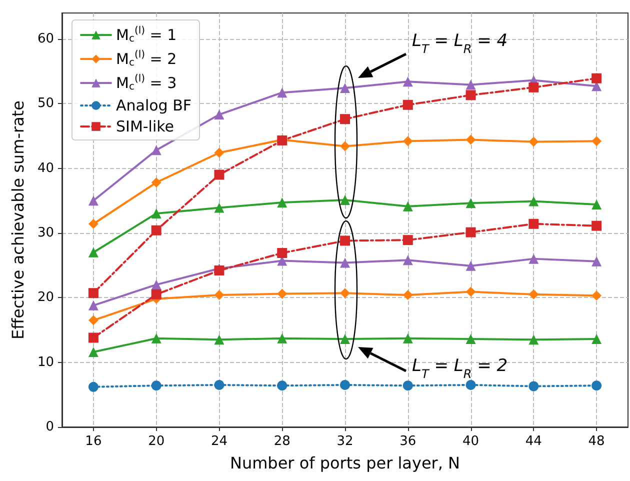 The image size is (630, 481). I want to click on y-tick-label: 30, so click(45, 232).